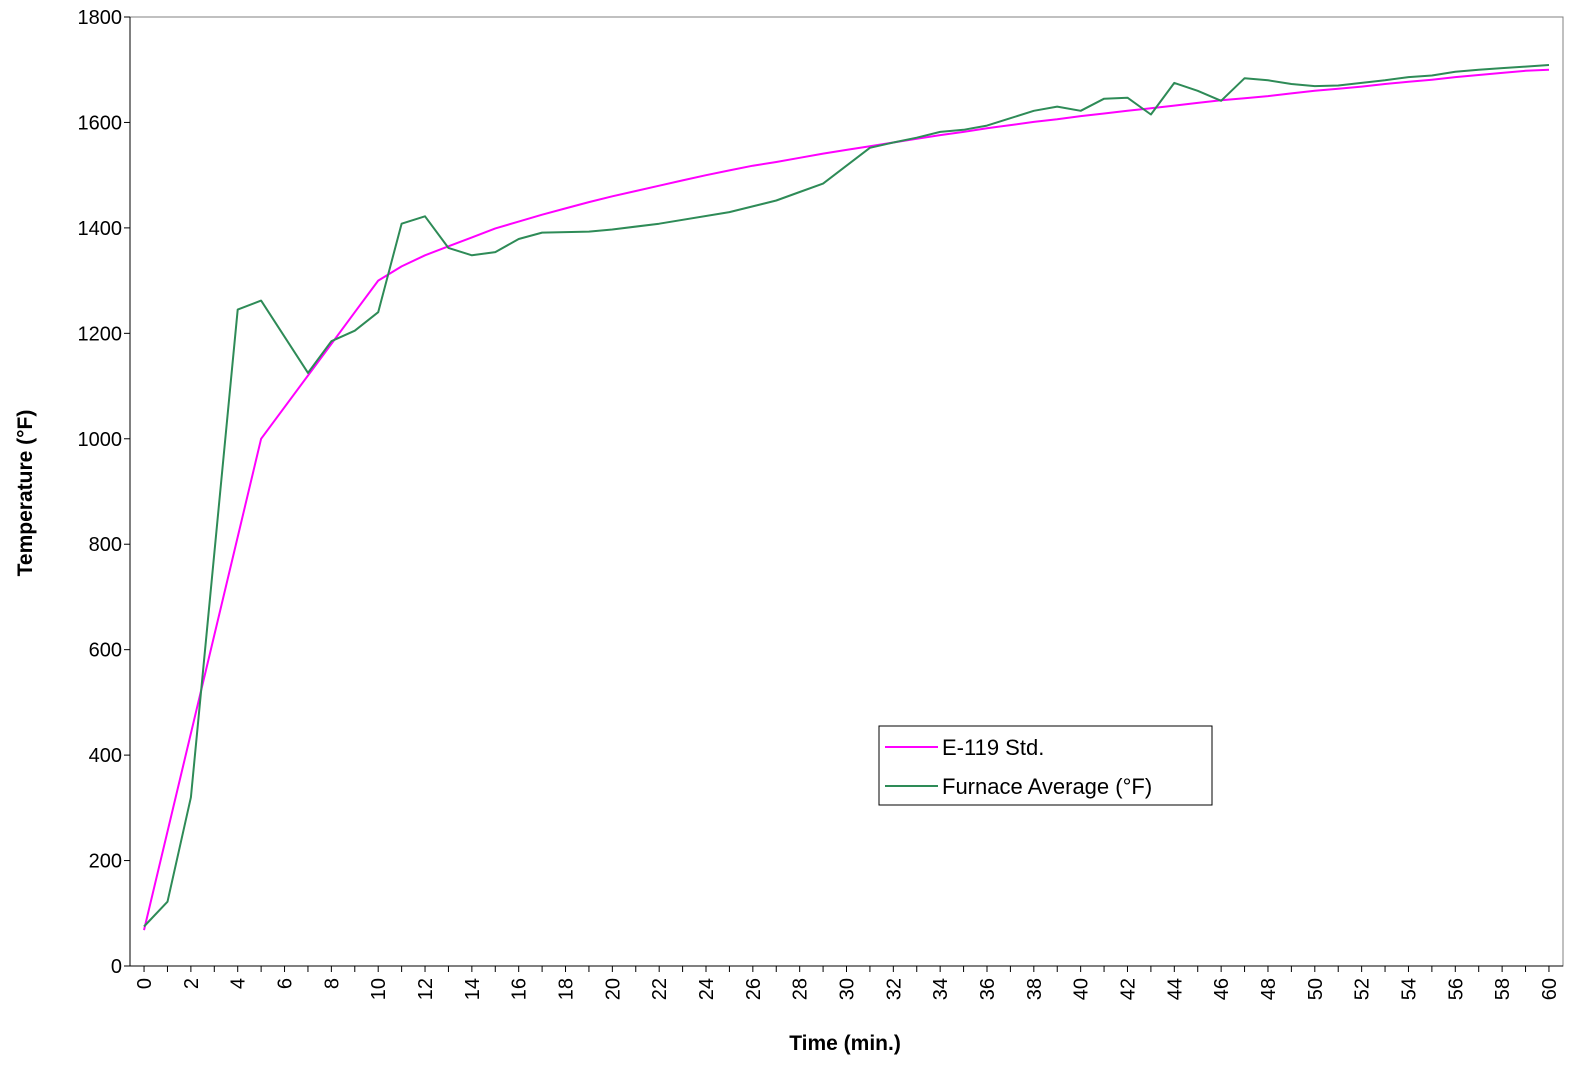 The width and height of the screenshot is (1575, 1069). Describe the element at coordinates (754, 989) in the screenshot. I see `x-tick-label: 26` at that location.